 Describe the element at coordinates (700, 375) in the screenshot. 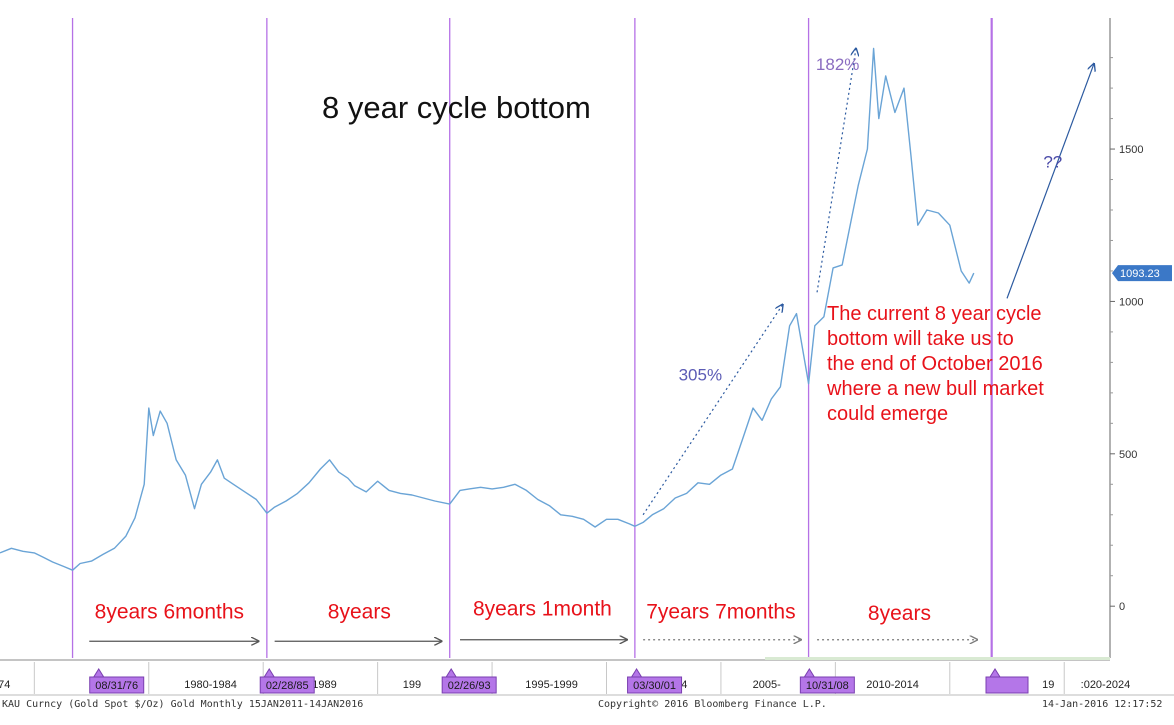

I see `gain-label: 305%` at that location.